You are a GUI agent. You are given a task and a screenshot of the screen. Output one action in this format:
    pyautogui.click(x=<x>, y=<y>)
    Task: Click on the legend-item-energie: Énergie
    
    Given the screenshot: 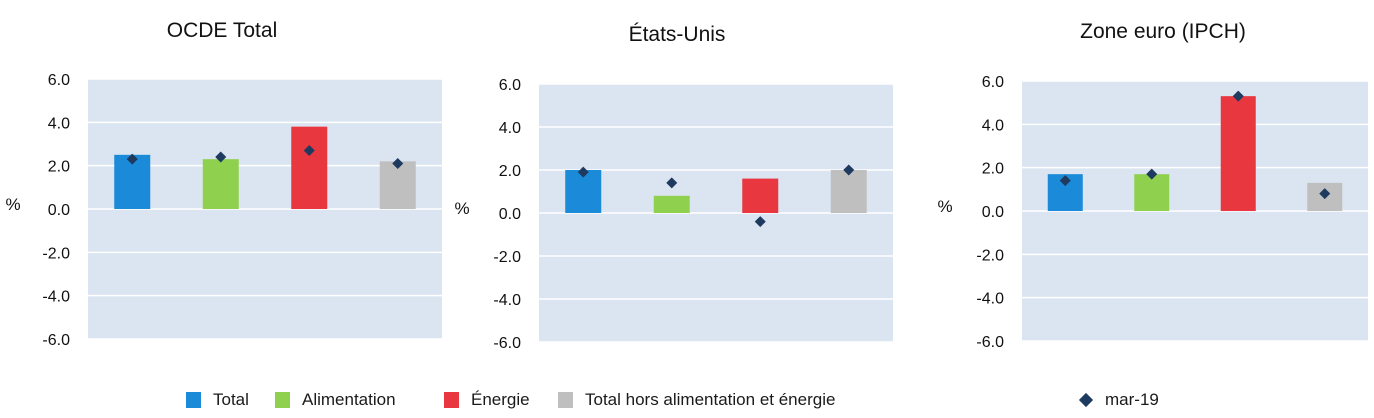 What is the action you would take?
    pyautogui.click(x=487, y=400)
    